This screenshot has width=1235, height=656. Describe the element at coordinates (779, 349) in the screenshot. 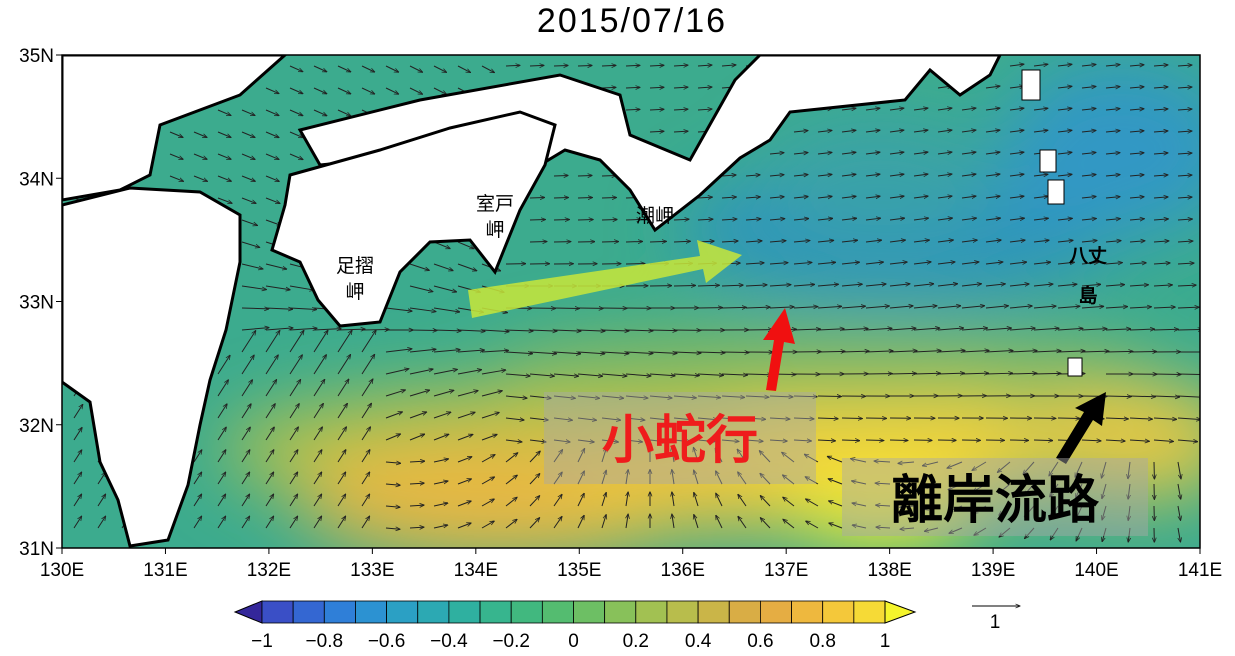

I see `meander-pointer` at that location.